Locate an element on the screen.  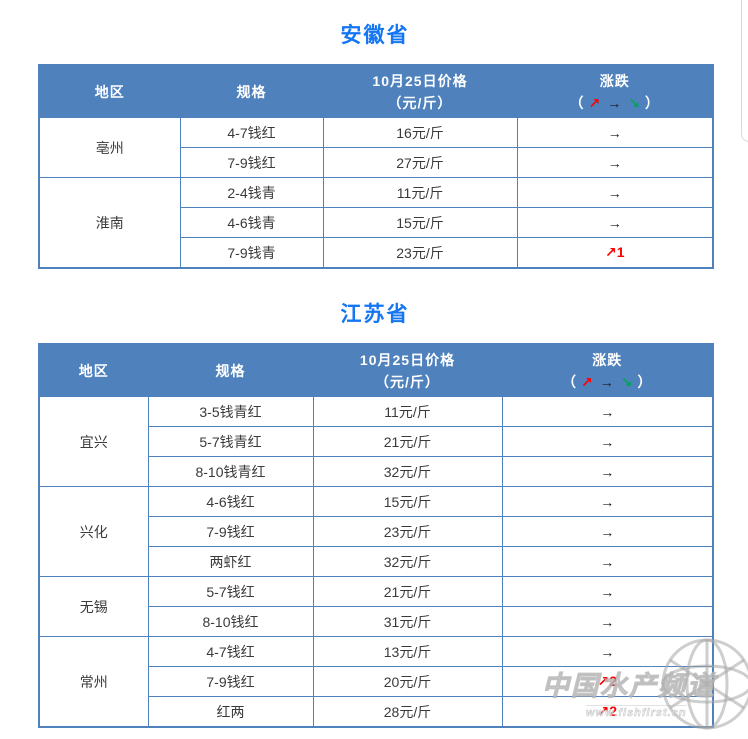
header-price: 10月25日价格 （元/斤） is located at coordinates (407, 370).